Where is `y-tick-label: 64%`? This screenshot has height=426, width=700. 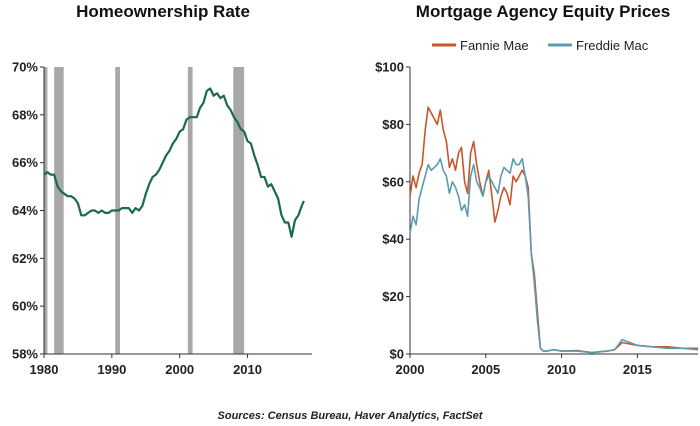 y-tick-label: 64% is located at coordinates (25, 210).